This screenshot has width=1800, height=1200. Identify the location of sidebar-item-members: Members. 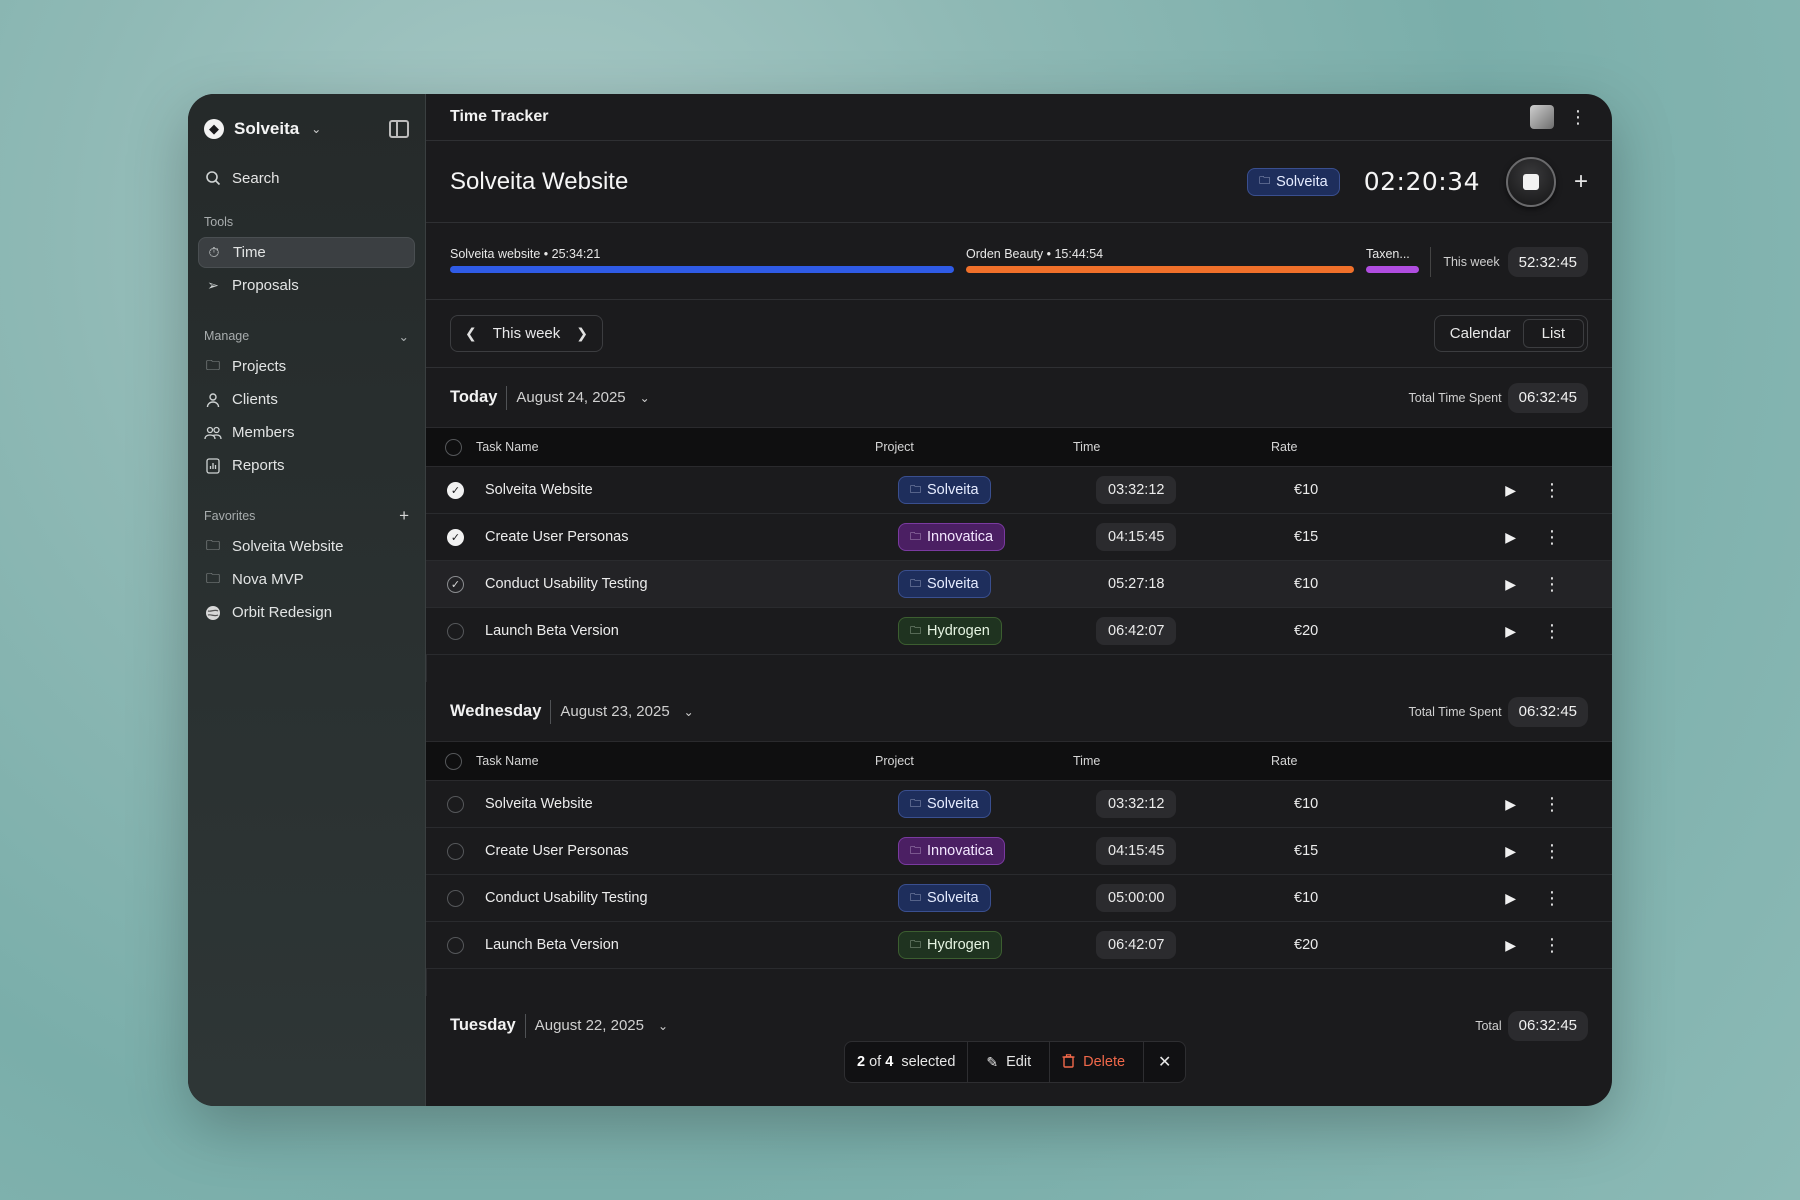
(306, 432).